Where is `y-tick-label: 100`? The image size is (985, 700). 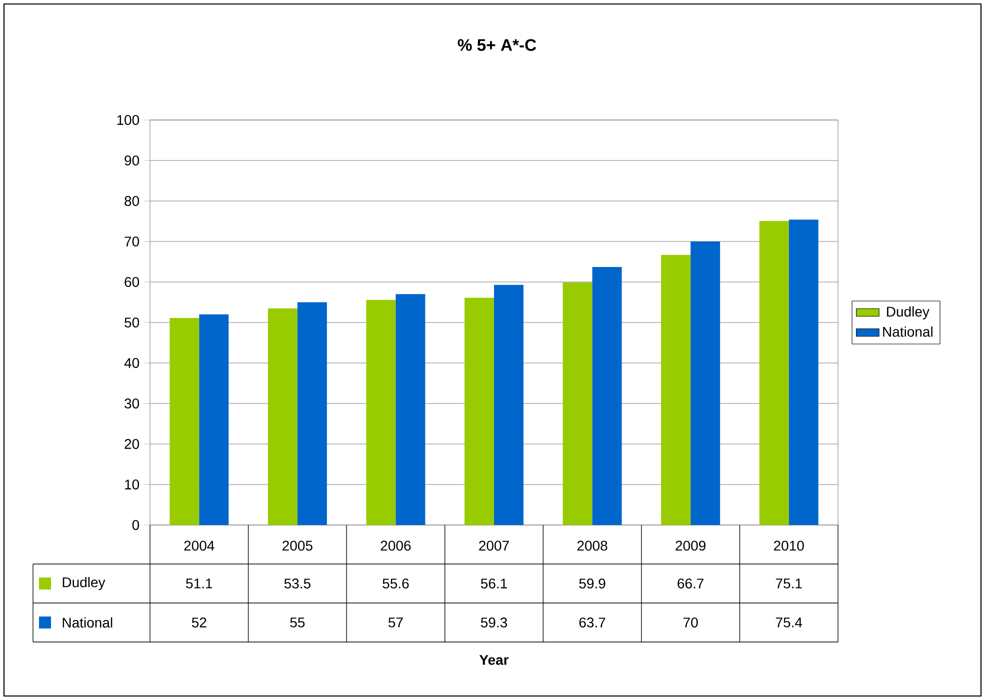 y-tick-label: 100 is located at coordinates (128, 120).